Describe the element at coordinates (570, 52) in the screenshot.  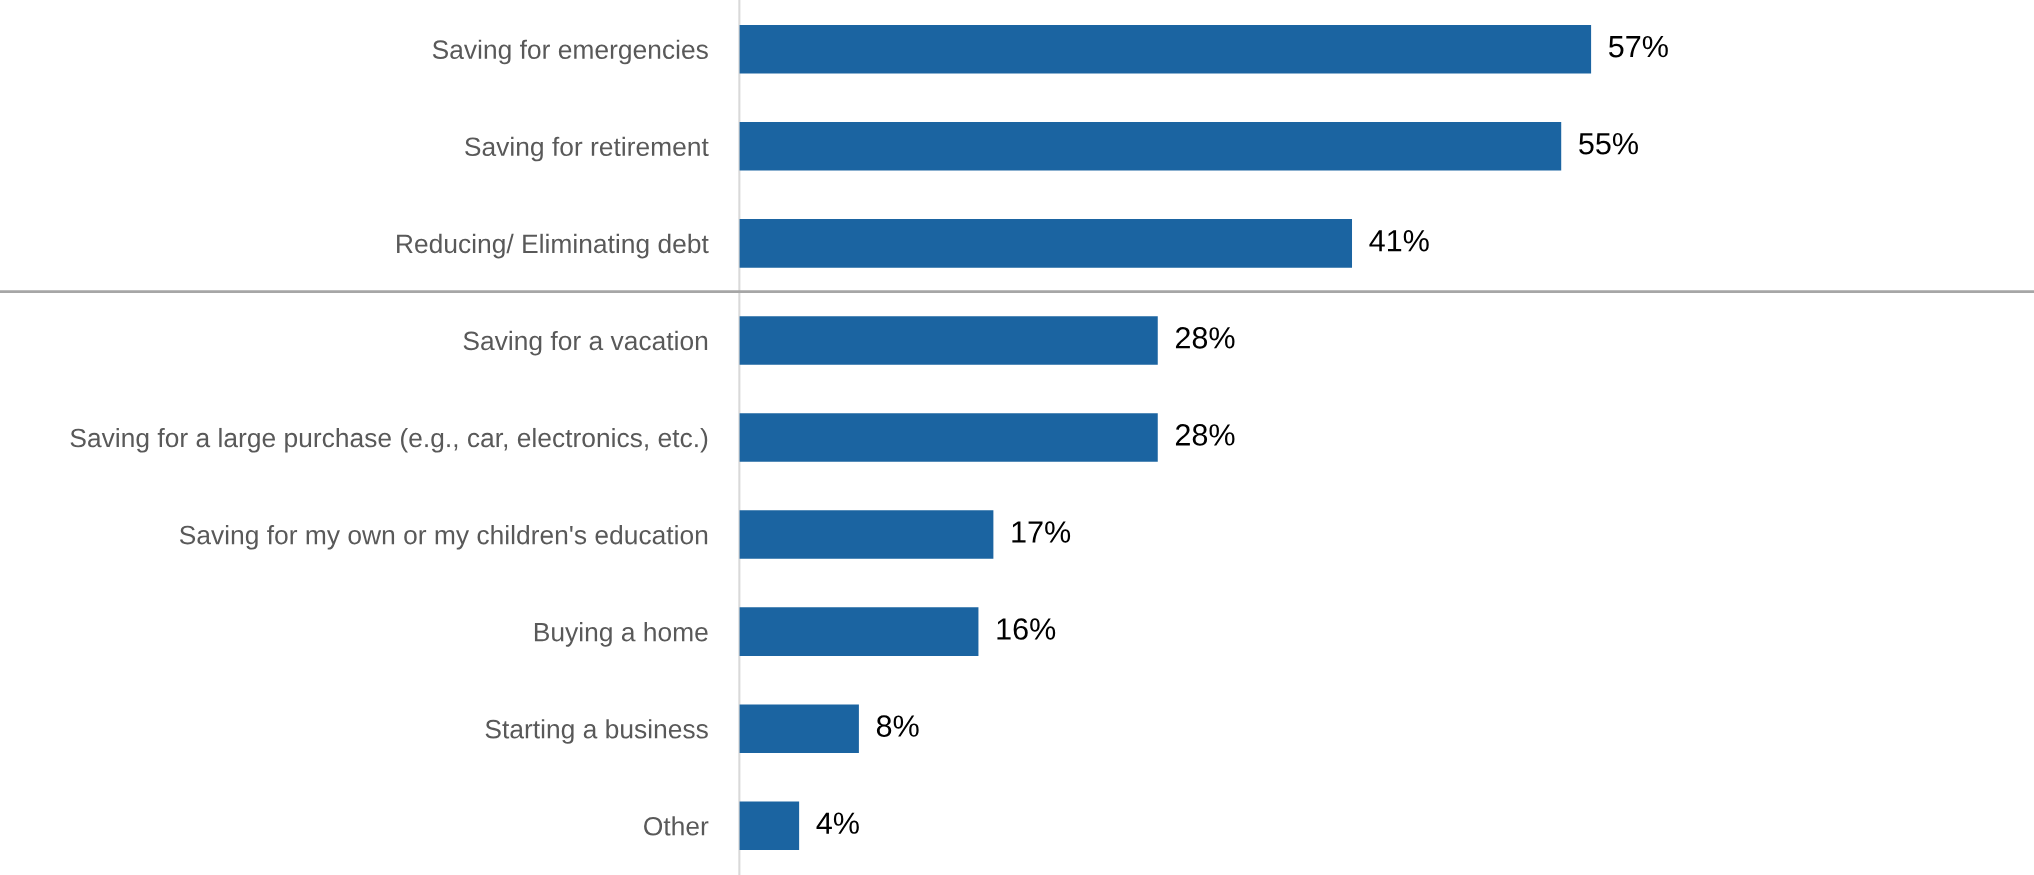
I see `y-tick-label: Saving for emergencies` at that location.